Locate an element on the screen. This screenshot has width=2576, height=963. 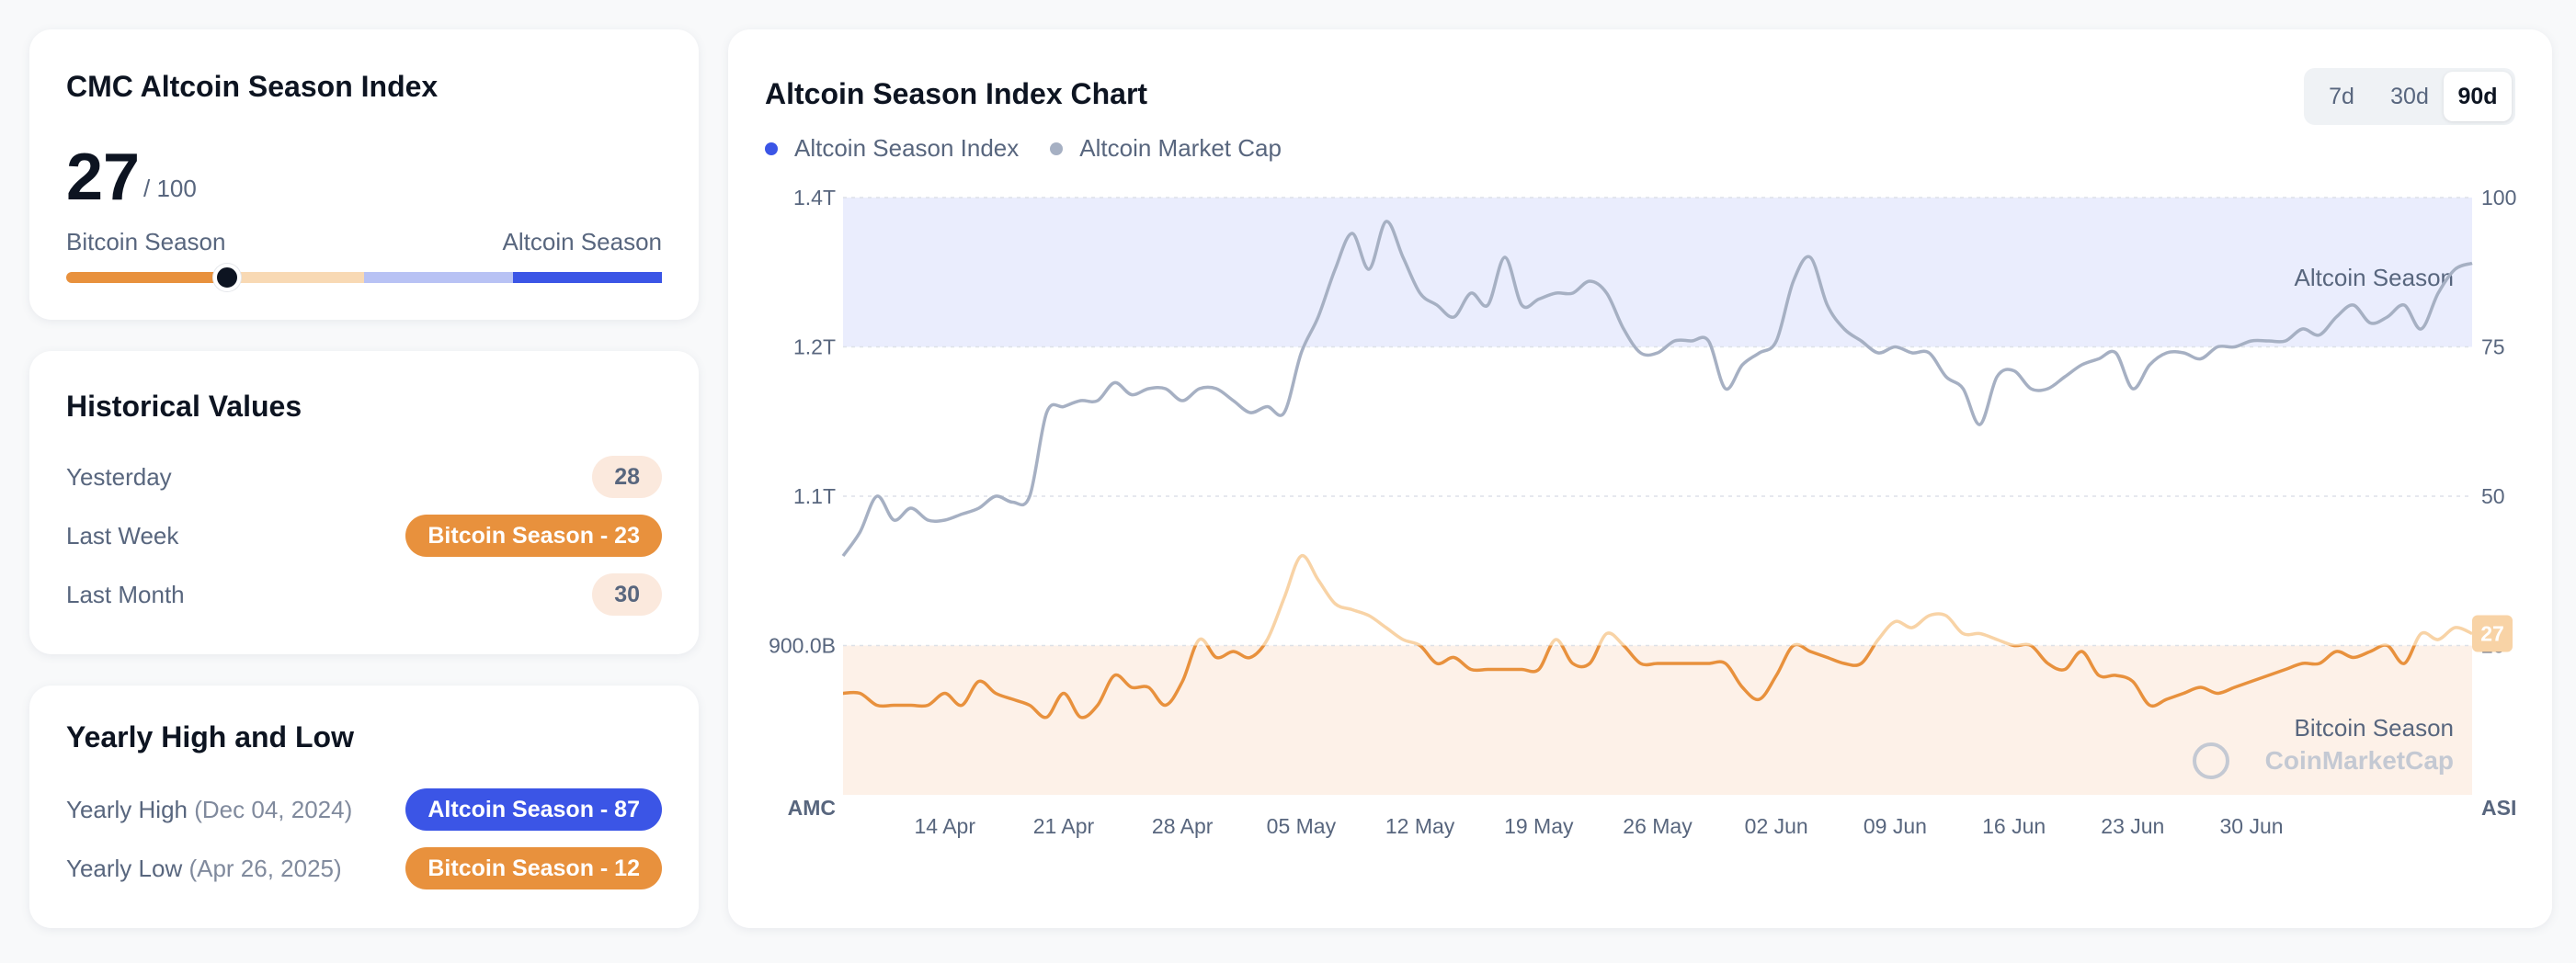
current-value-tag-text: 27 is located at coordinates (2492, 634).